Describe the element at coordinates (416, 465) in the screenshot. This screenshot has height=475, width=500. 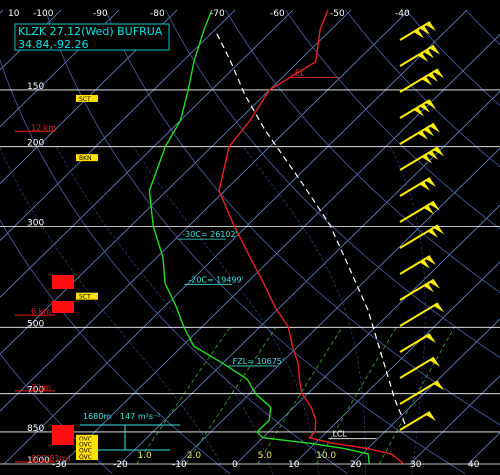
I see `bottom-temp-label: 30` at that location.